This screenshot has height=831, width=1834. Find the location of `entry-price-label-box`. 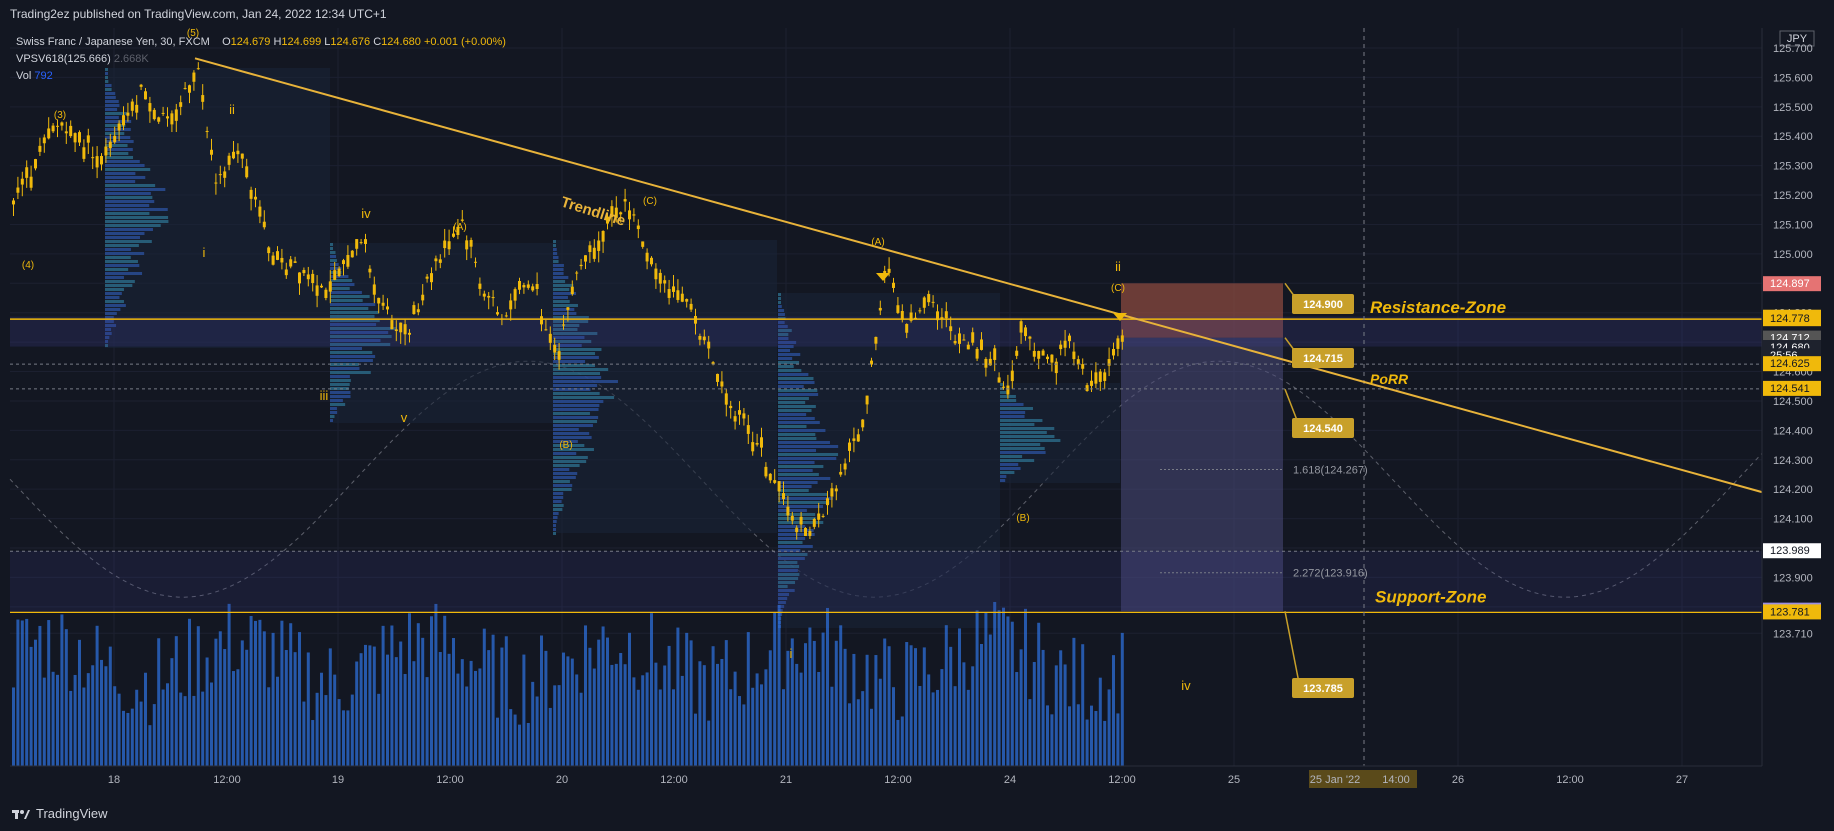

entry-price-label-box is located at coordinates (1323, 358).